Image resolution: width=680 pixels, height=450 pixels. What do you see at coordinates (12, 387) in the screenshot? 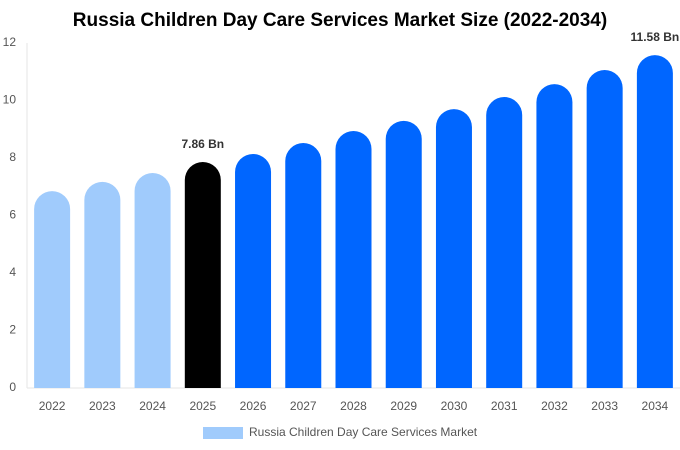
I see `y-tick-label: 0` at bounding box center [12, 387].